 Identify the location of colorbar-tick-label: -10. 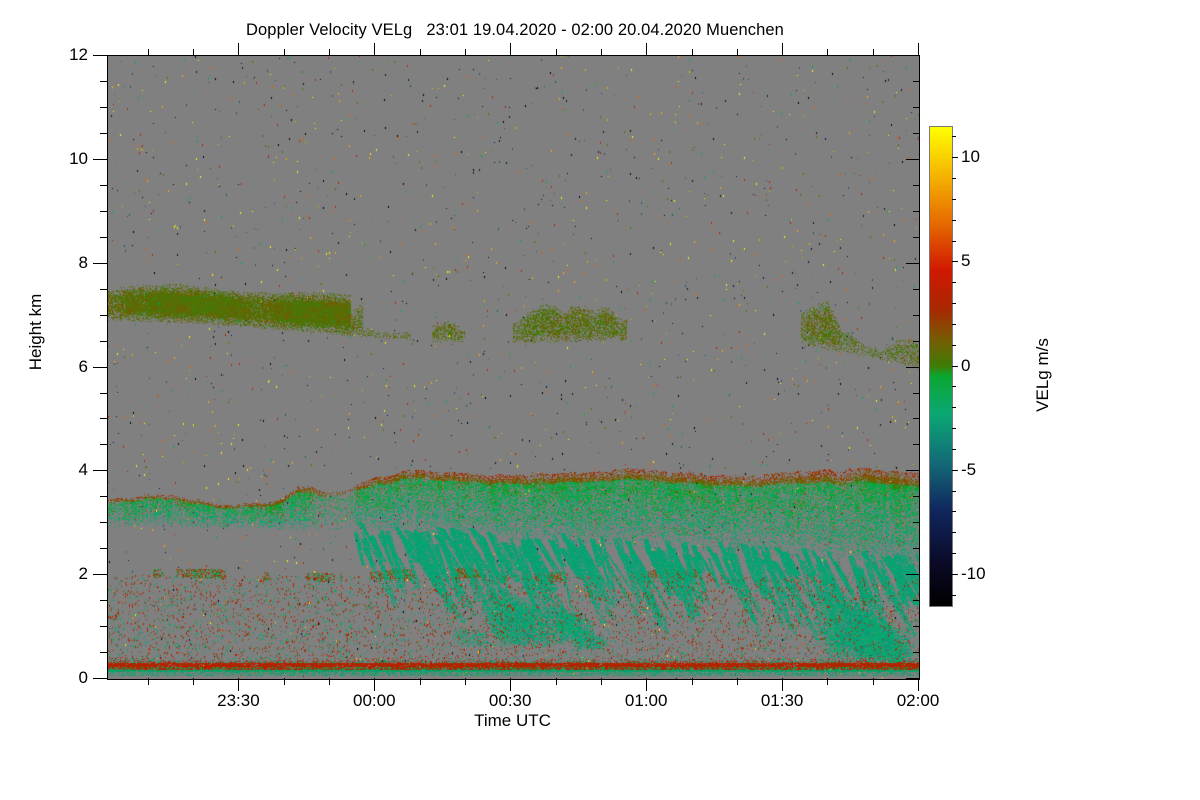
(973, 573).